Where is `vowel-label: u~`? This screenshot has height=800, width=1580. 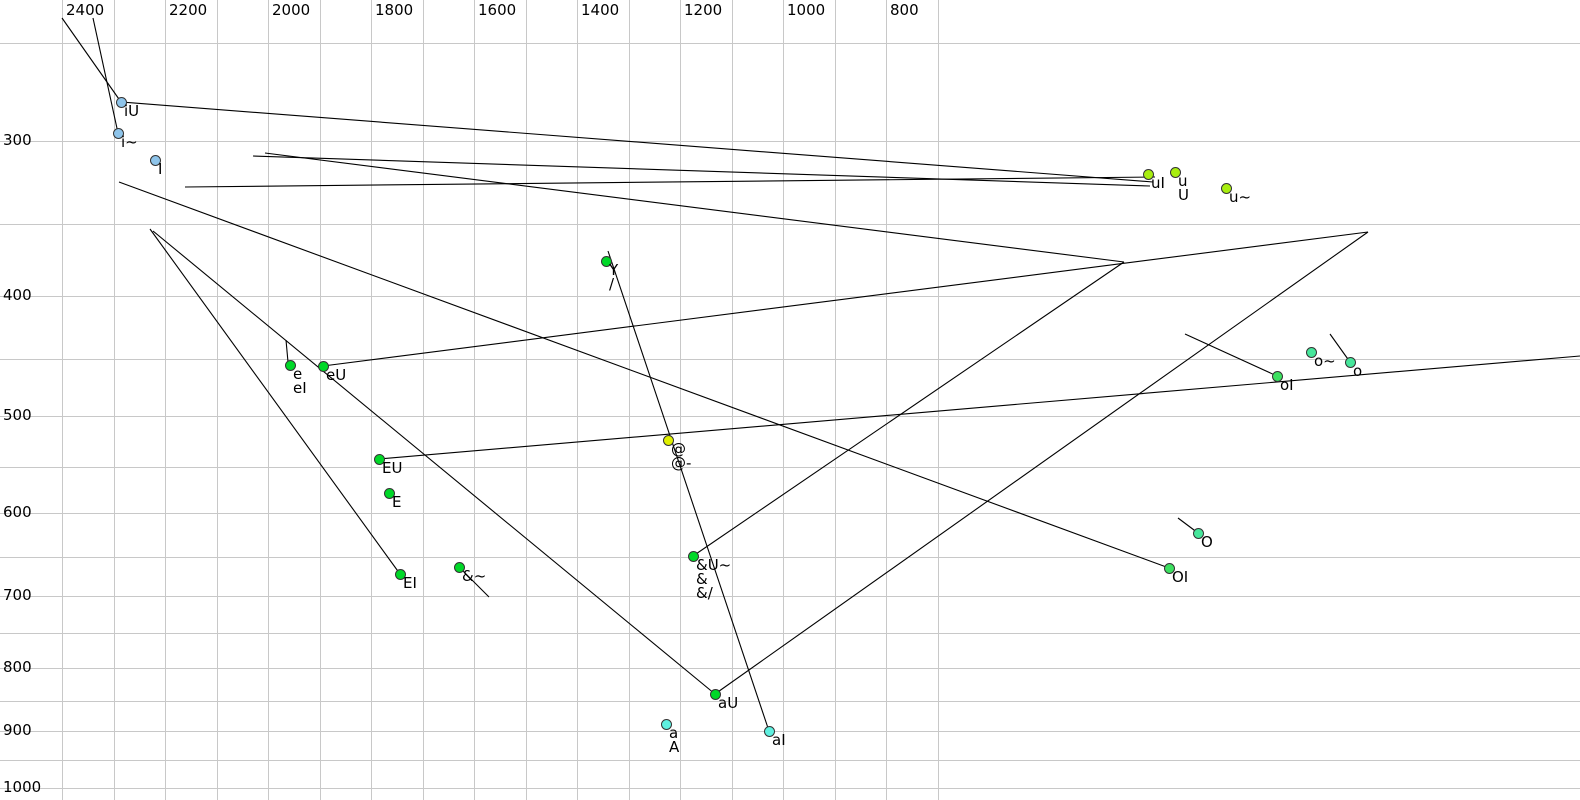
vowel-label: u~ is located at coordinates (1240, 197).